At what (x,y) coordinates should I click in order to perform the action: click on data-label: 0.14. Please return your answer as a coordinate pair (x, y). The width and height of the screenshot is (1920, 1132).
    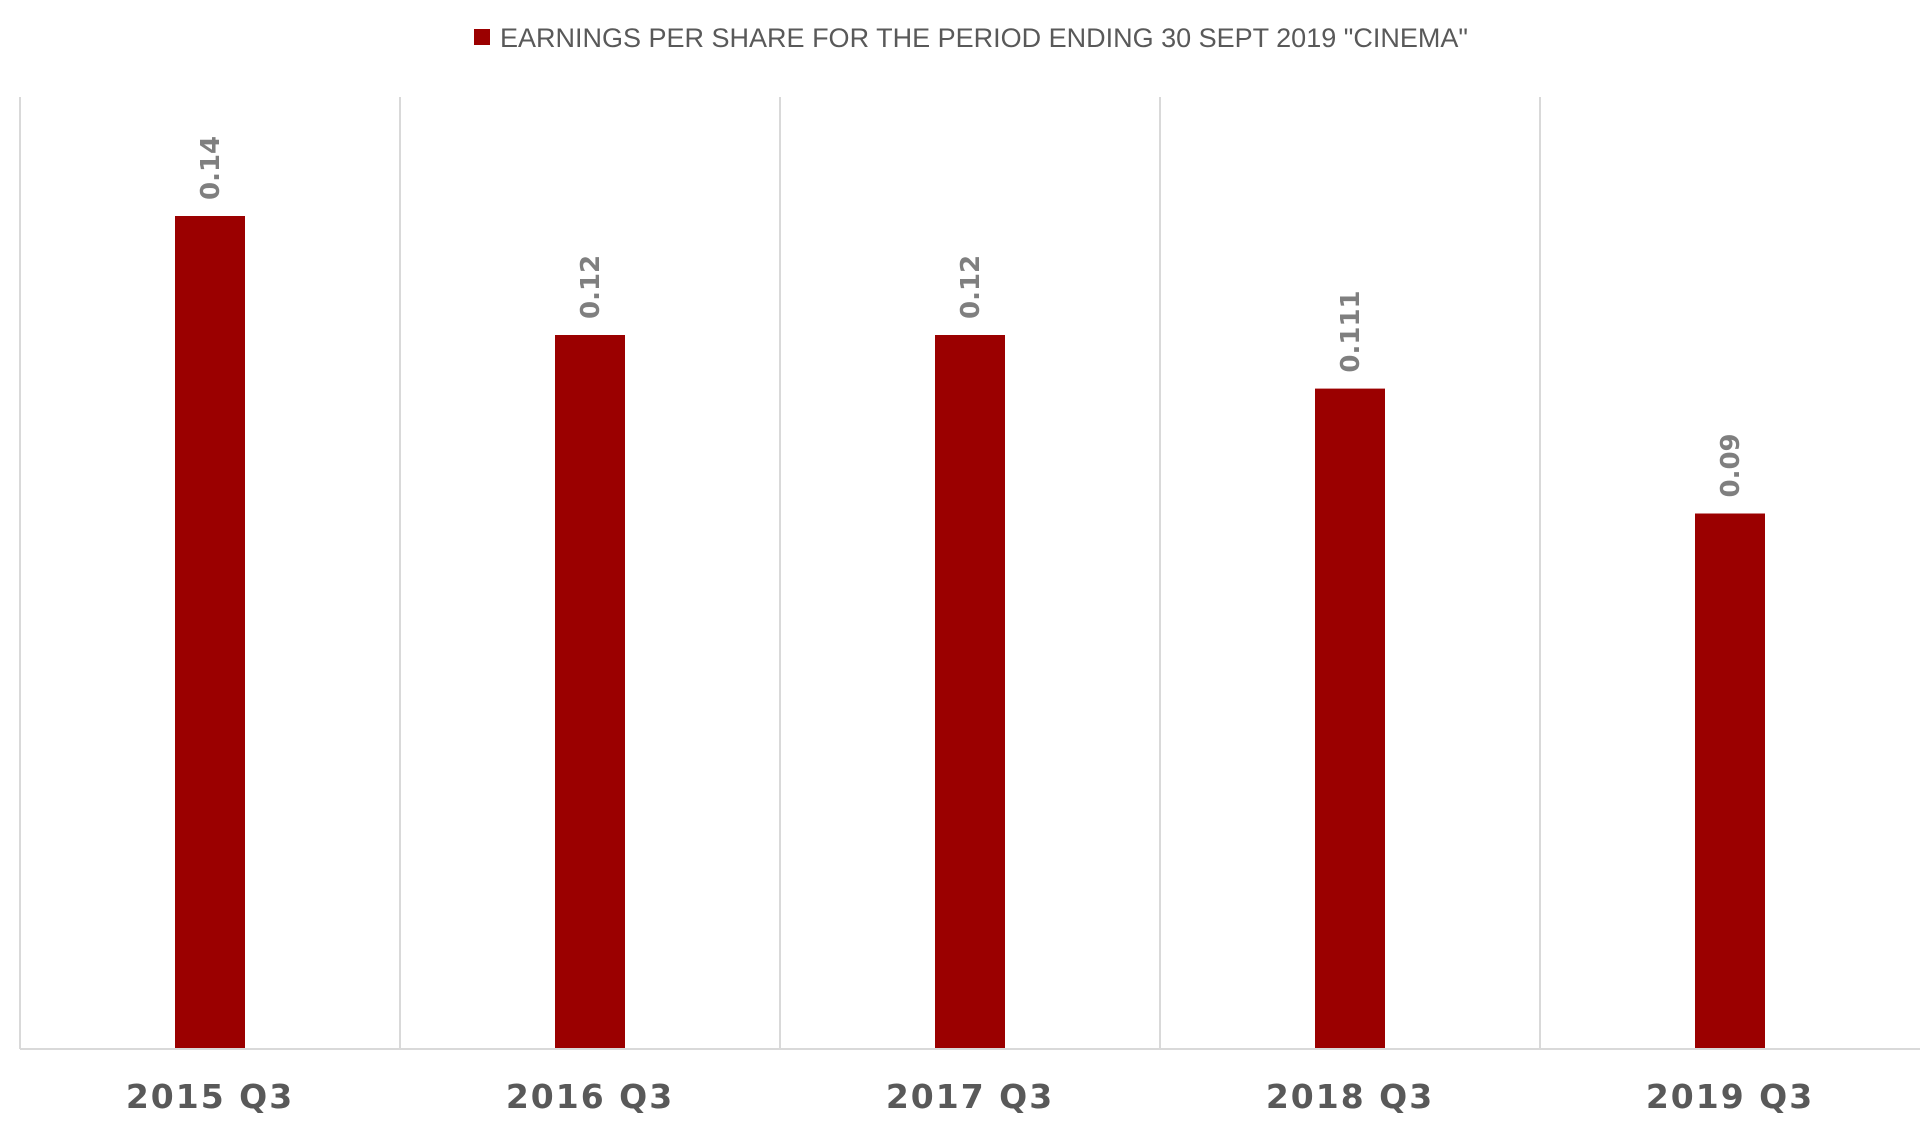
    Looking at the image, I should click on (211, 168).